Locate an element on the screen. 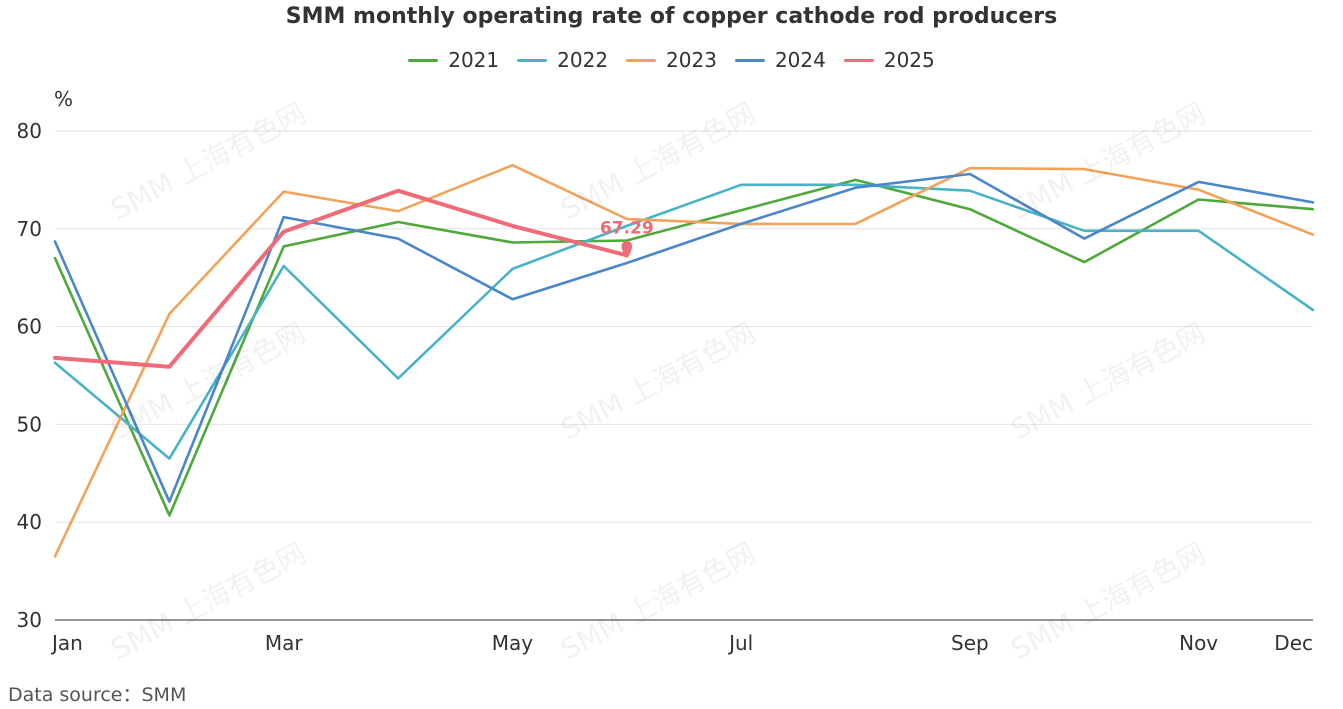 The image size is (1343, 709). legend-label: 2023 is located at coordinates (691, 60).